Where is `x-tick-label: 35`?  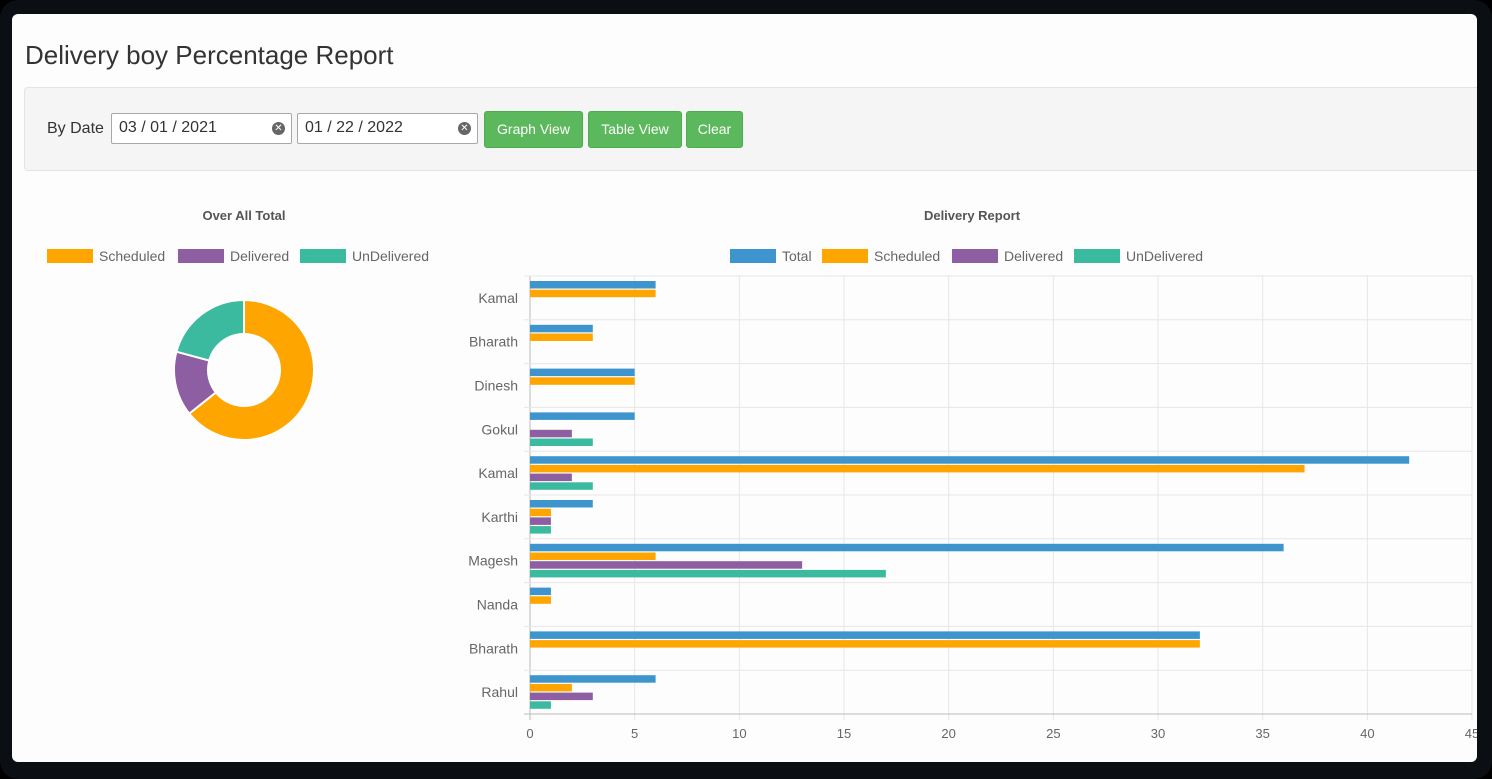 x-tick-label: 35 is located at coordinates (1262, 733).